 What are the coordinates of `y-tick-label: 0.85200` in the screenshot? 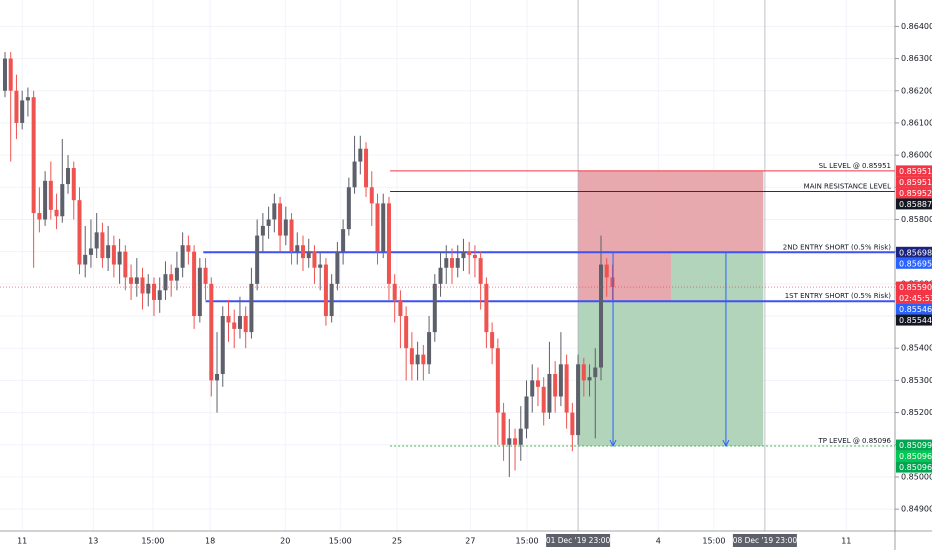 It's located at (916, 412).